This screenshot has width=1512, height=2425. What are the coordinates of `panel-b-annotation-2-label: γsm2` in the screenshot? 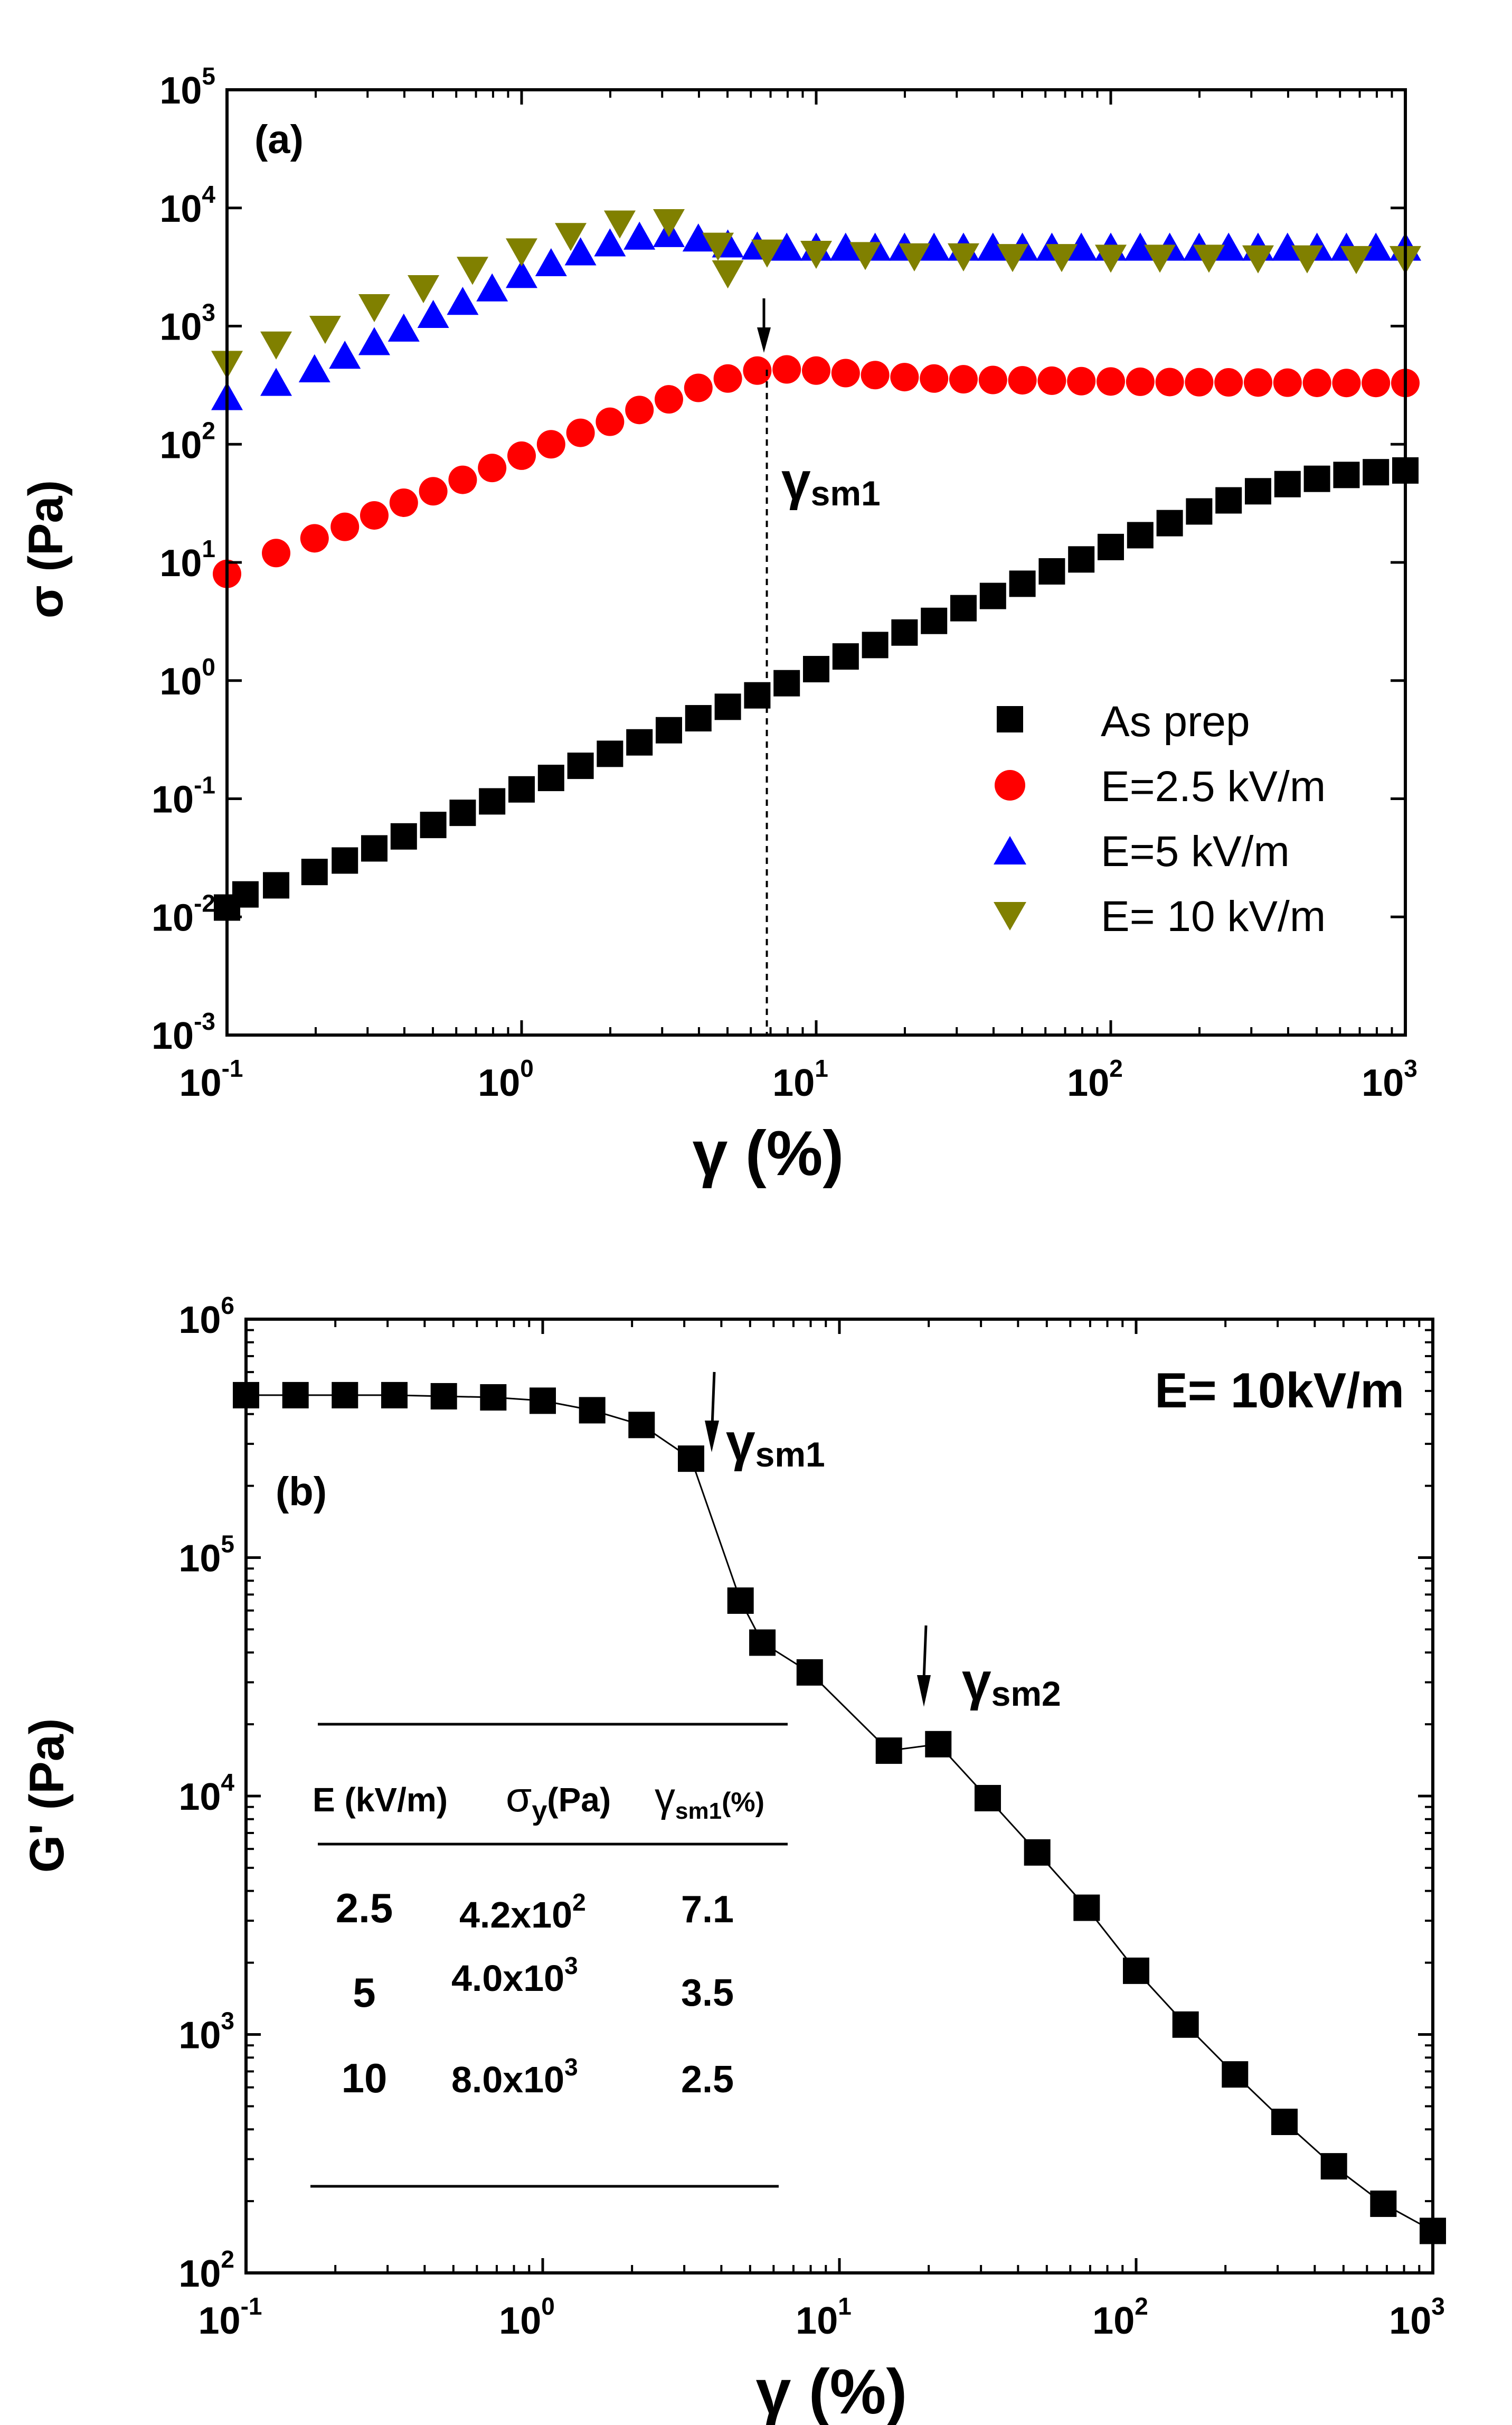 It's located at (1012, 1682).